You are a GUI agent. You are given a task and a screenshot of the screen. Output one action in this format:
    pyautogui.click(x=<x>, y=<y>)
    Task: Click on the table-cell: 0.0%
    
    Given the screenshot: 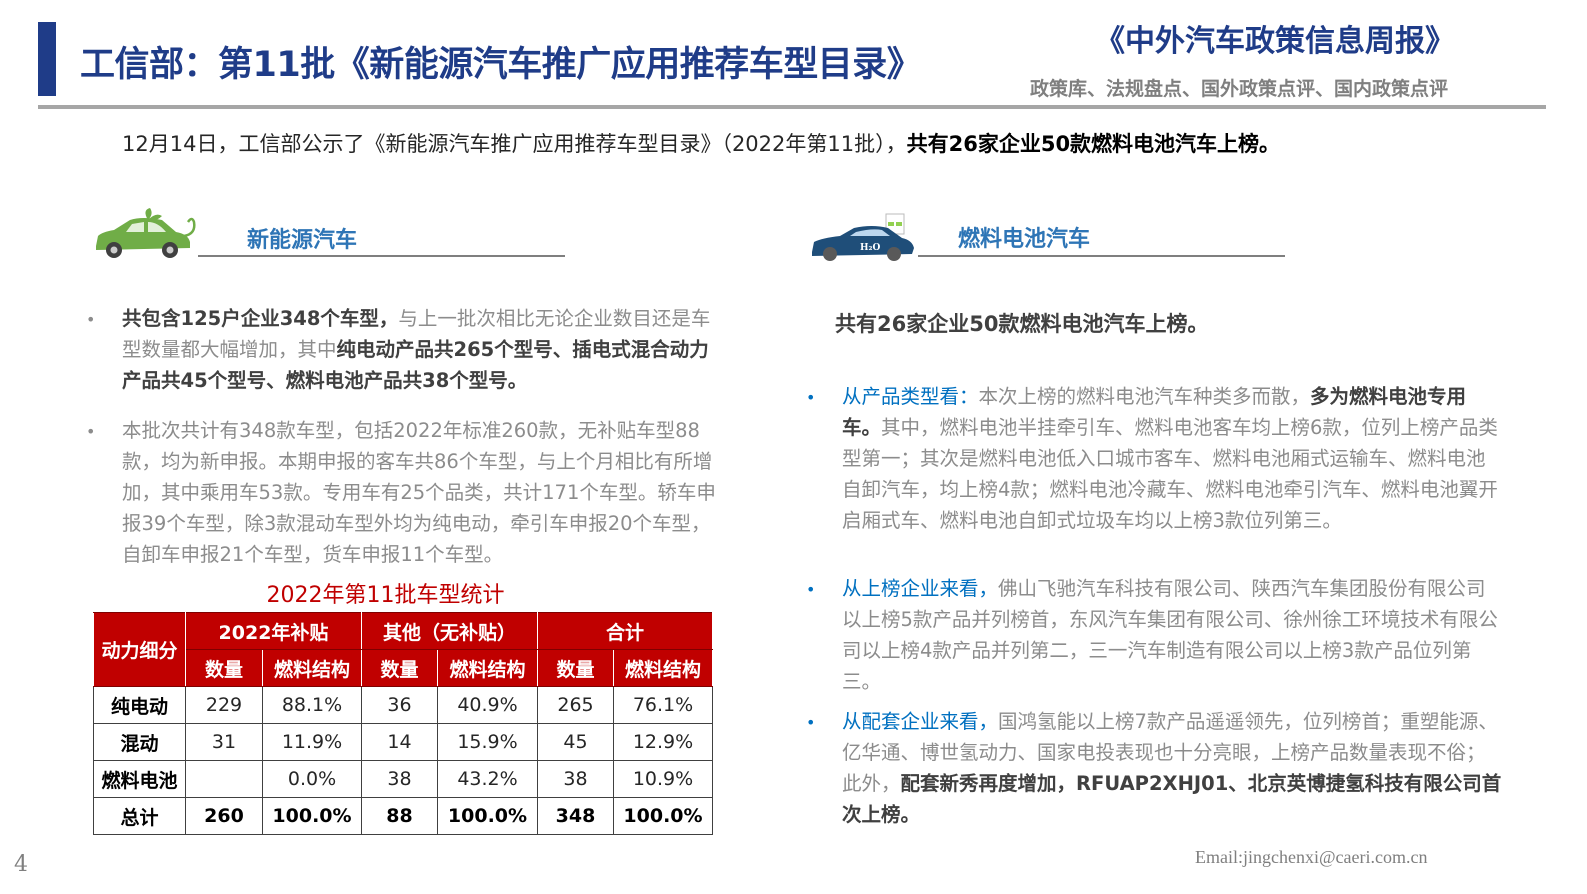 What is the action you would take?
    pyautogui.click(x=312, y=779)
    